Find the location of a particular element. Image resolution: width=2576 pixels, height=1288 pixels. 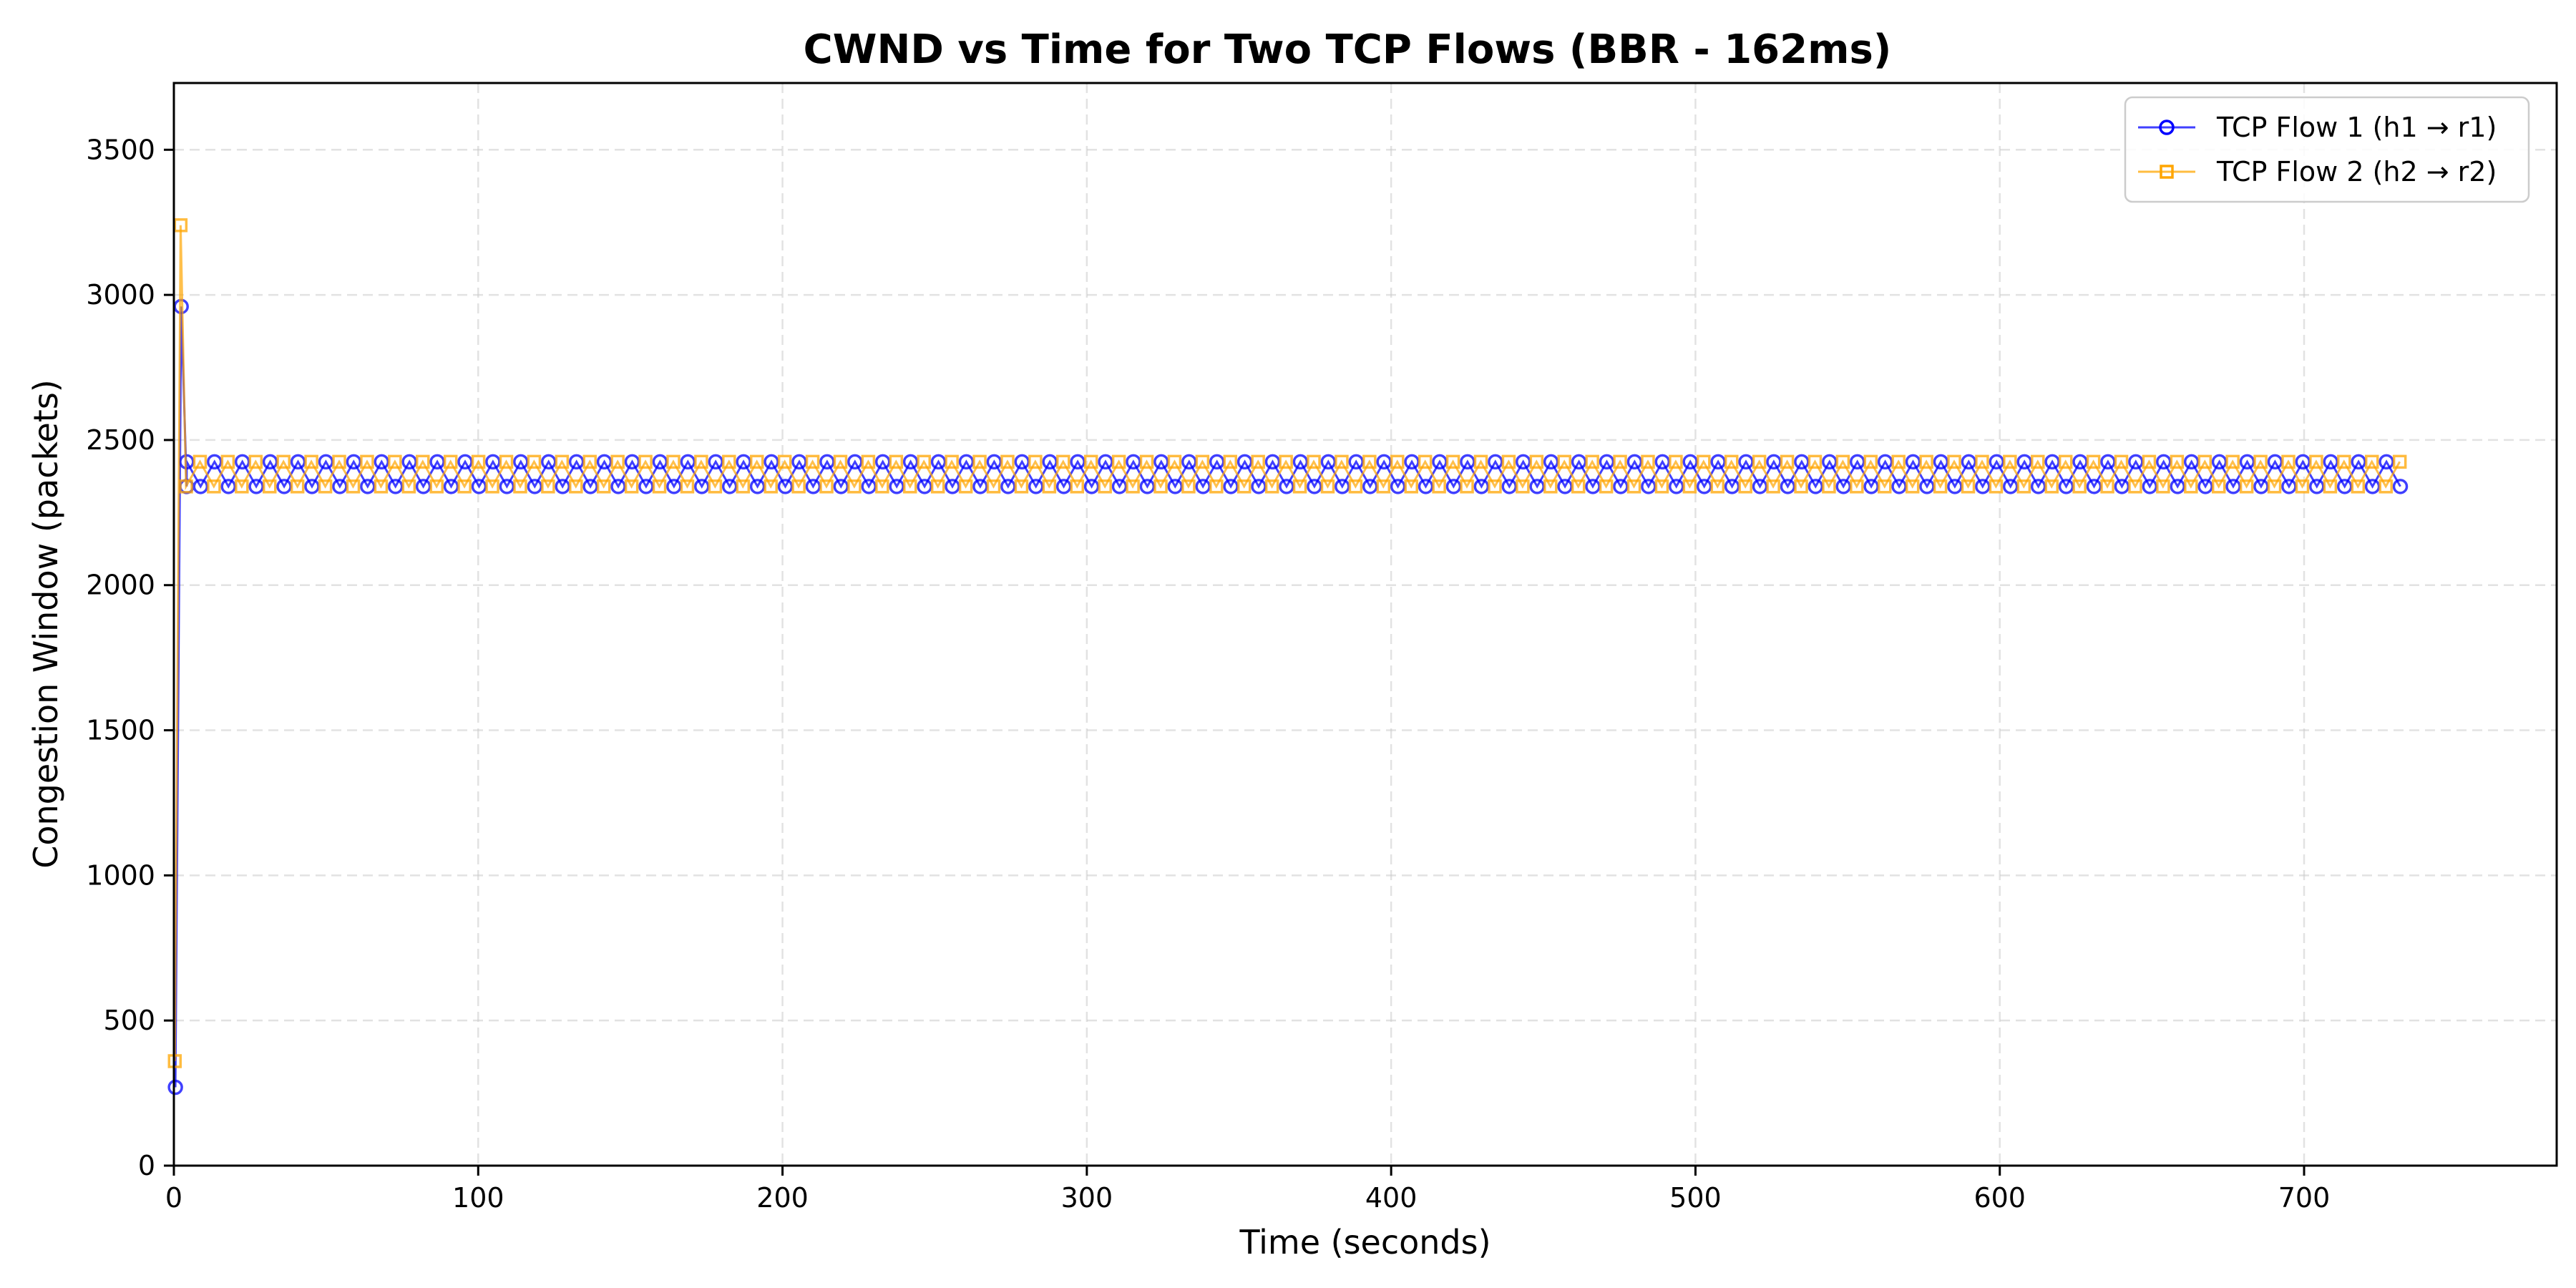

y-tick-label: 500 is located at coordinates (129, 1020).